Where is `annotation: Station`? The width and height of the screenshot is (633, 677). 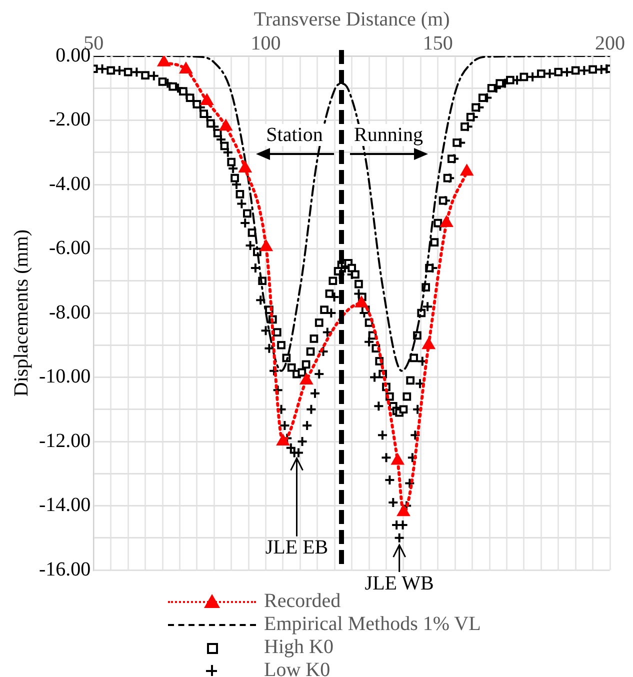
annotation: Station is located at coordinates (295, 135).